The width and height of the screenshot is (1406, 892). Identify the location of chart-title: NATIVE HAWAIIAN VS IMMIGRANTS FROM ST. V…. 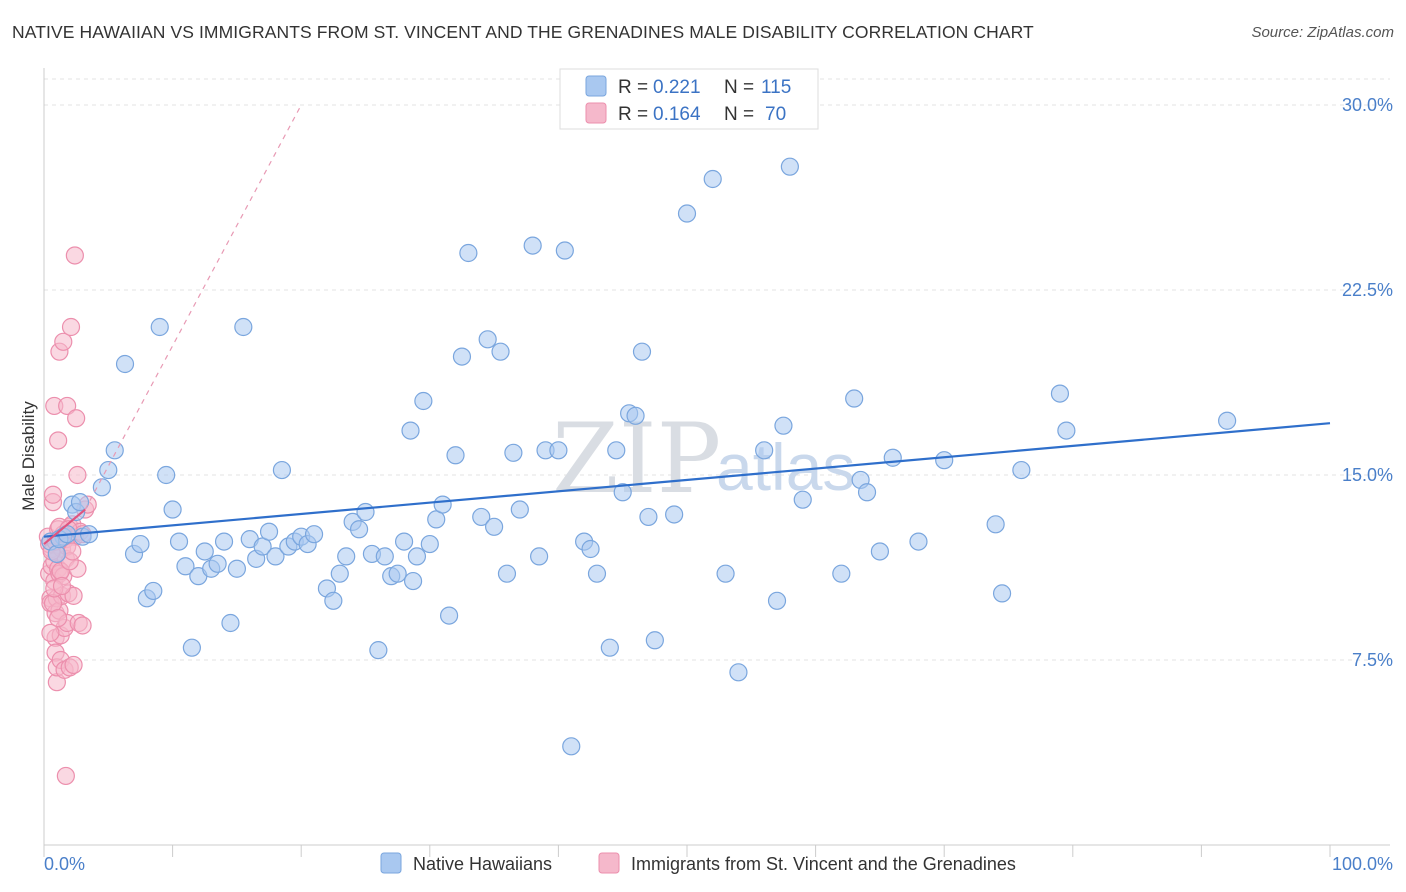
(523, 32).